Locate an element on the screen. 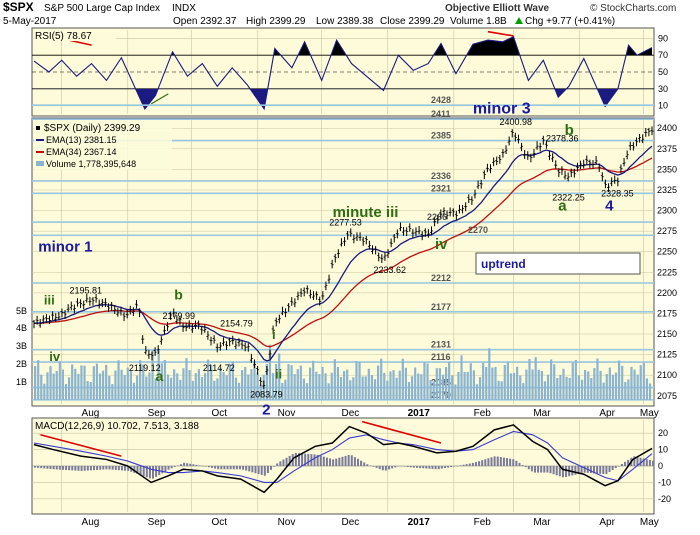  price-tick-label: 2275 is located at coordinates (667, 231).